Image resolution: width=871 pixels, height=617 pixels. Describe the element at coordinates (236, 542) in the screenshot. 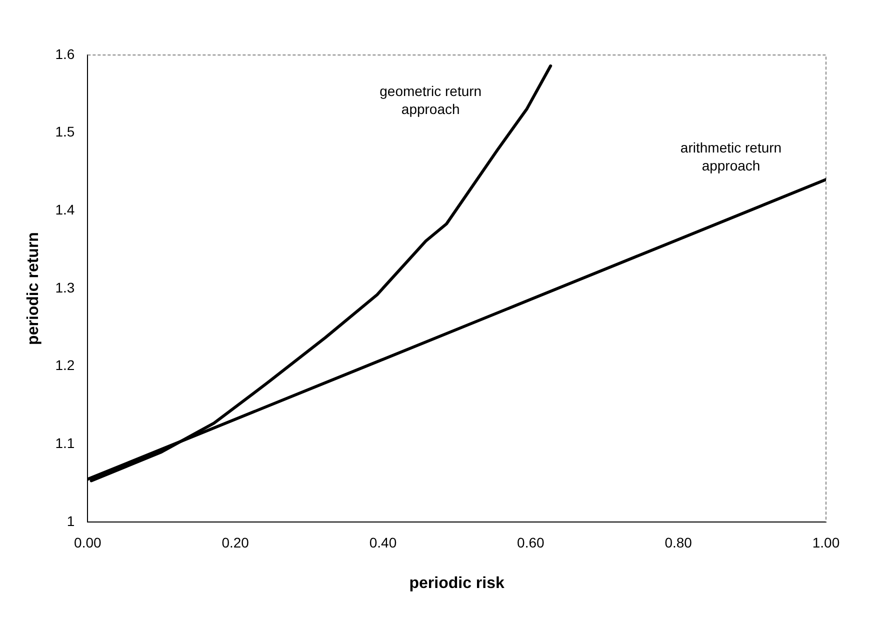

I see `x-tick-label: 0.20` at that location.